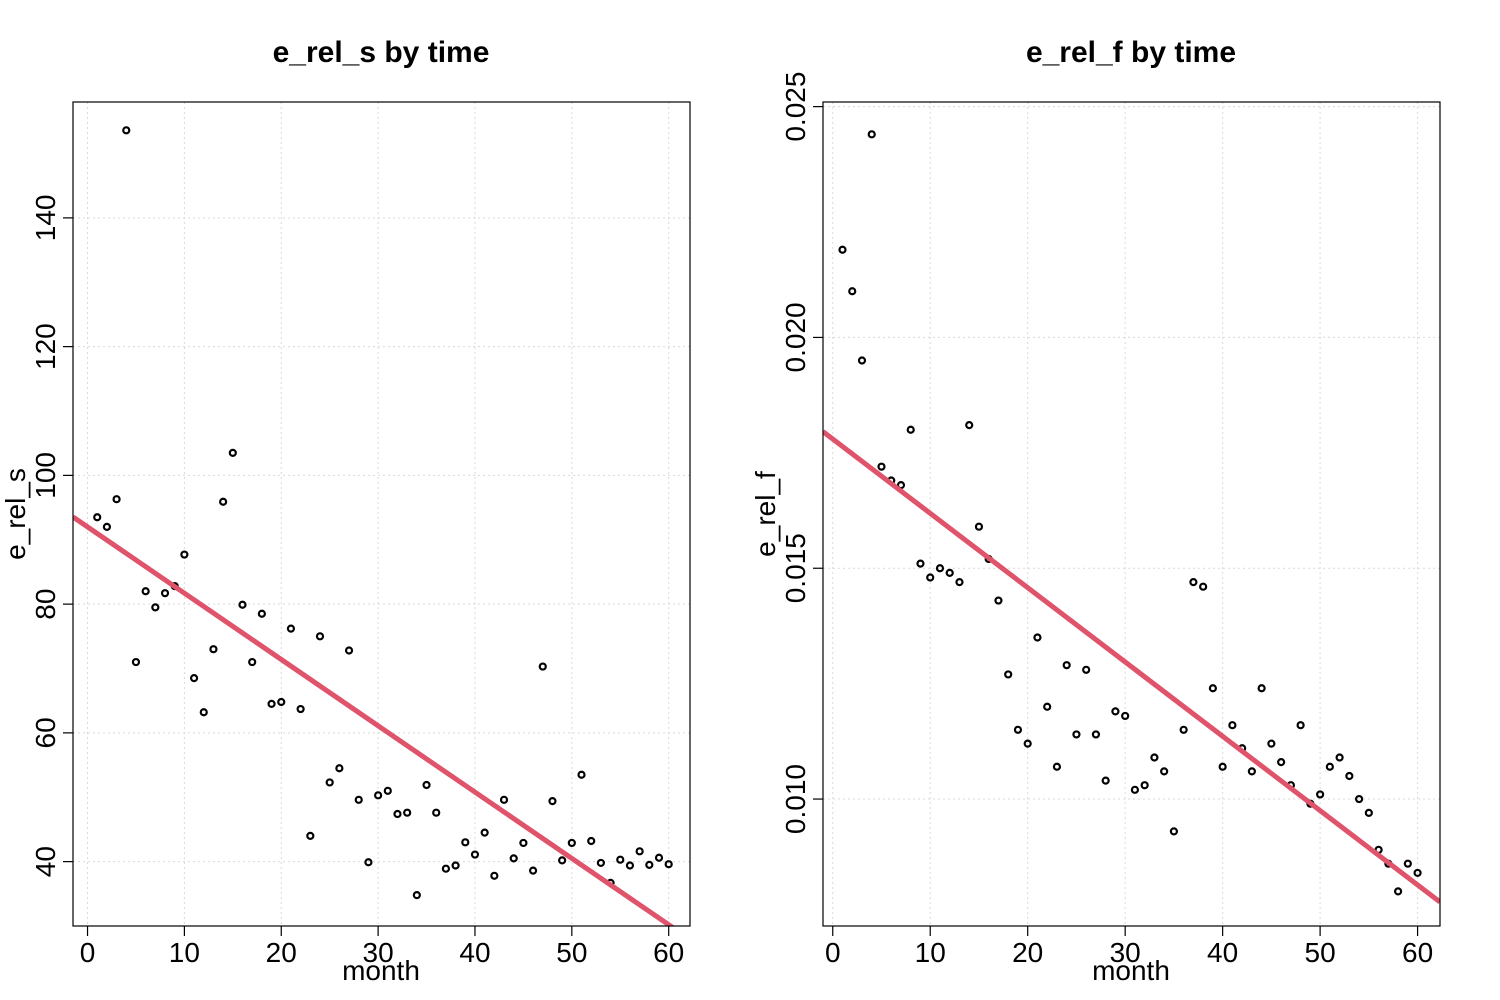 The height and width of the screenshot is (1000, 1500). What do you see at coordinates (45, 861) in the screenshot?
I see `y-tick-label: 40` at bounding box center [45, 861].